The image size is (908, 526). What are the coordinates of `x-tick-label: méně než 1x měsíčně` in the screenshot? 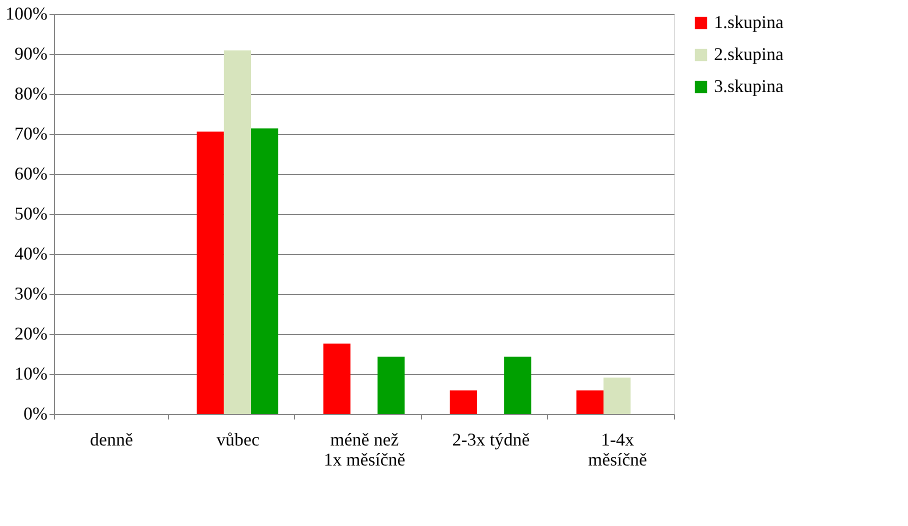 It's located at (365, 450).